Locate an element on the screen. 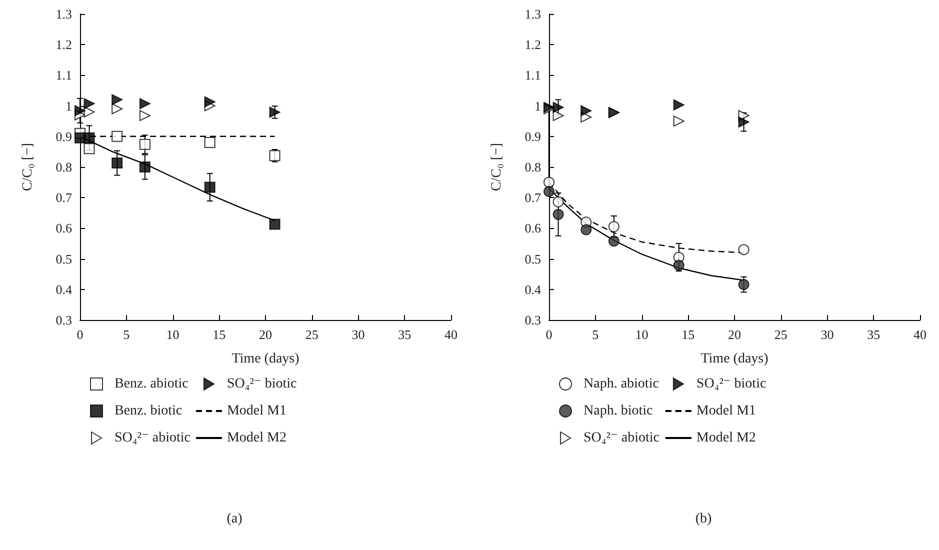  legend-label: Benz. biotic is located at coordinates (148, 411).